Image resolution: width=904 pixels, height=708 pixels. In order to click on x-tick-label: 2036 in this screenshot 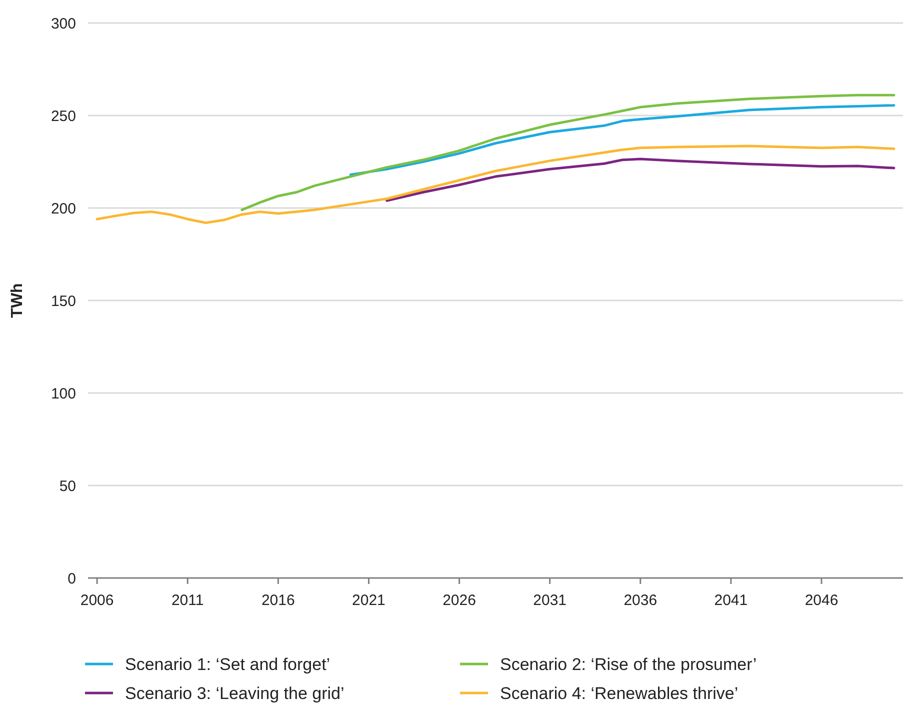, I will do `click(641, 600)`.